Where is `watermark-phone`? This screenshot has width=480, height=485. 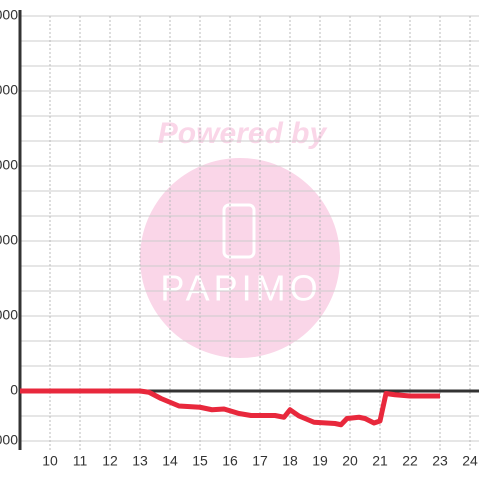
watermark-phone is located at coordinates (239, 231).